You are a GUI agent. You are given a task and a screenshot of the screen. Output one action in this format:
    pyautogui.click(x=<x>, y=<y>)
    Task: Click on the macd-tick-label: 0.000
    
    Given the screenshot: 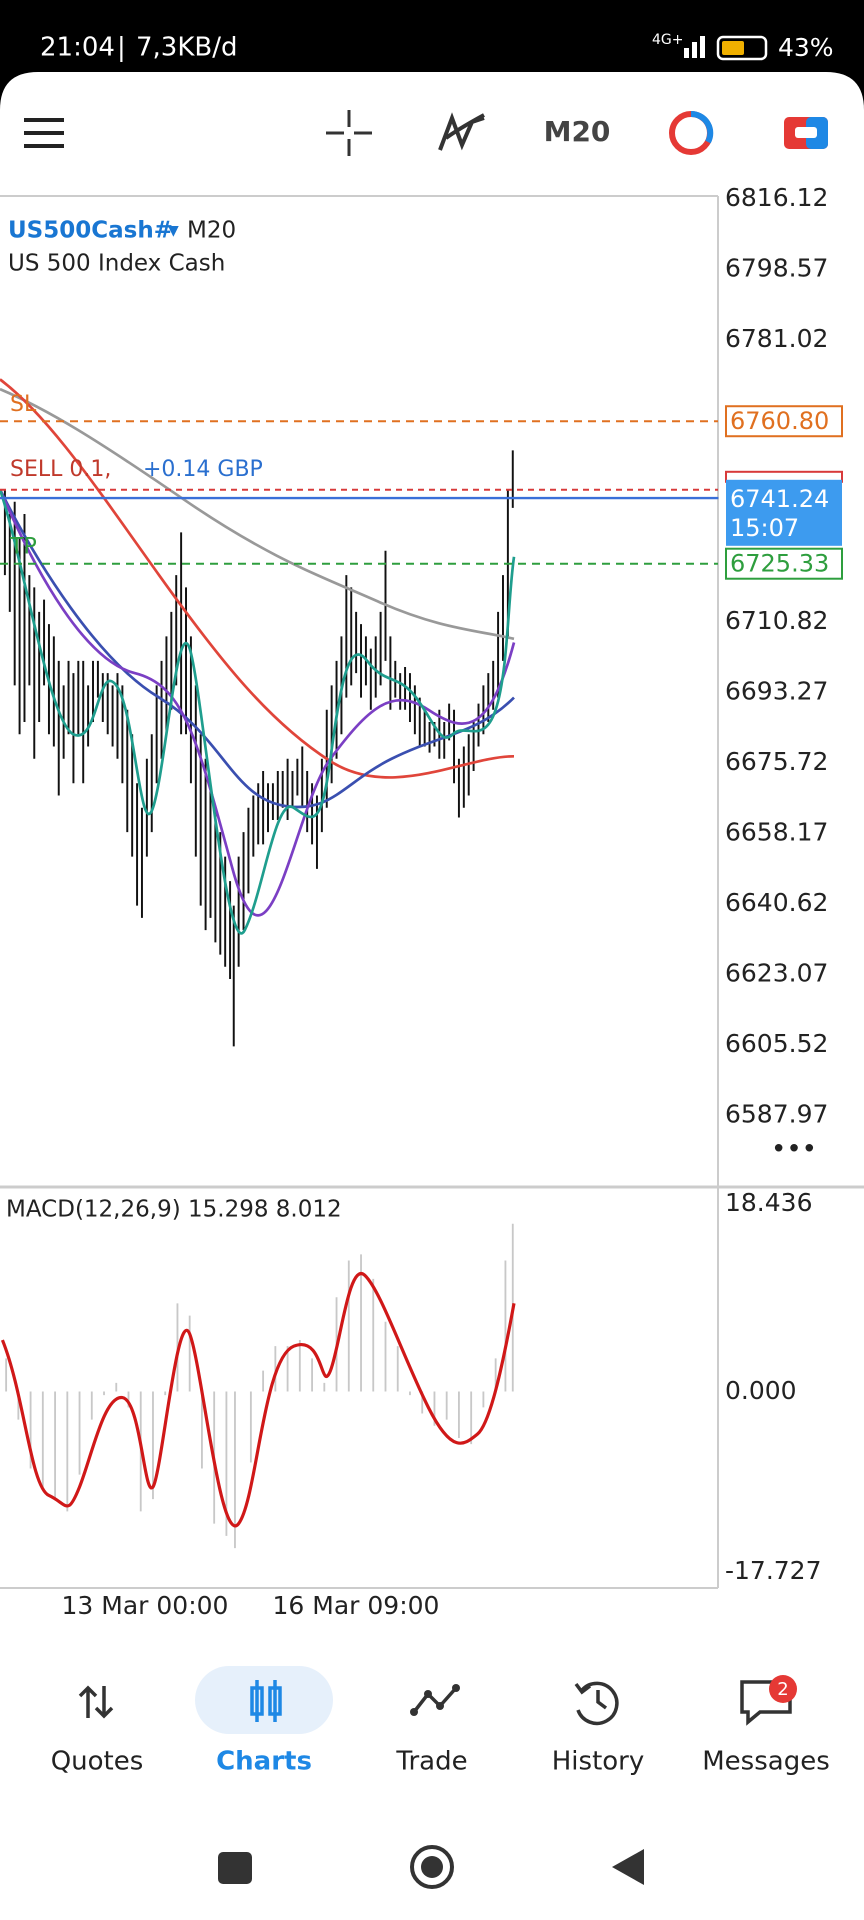 What is the action you would take?
    pyautogui.click(x=761, y=1390)
    